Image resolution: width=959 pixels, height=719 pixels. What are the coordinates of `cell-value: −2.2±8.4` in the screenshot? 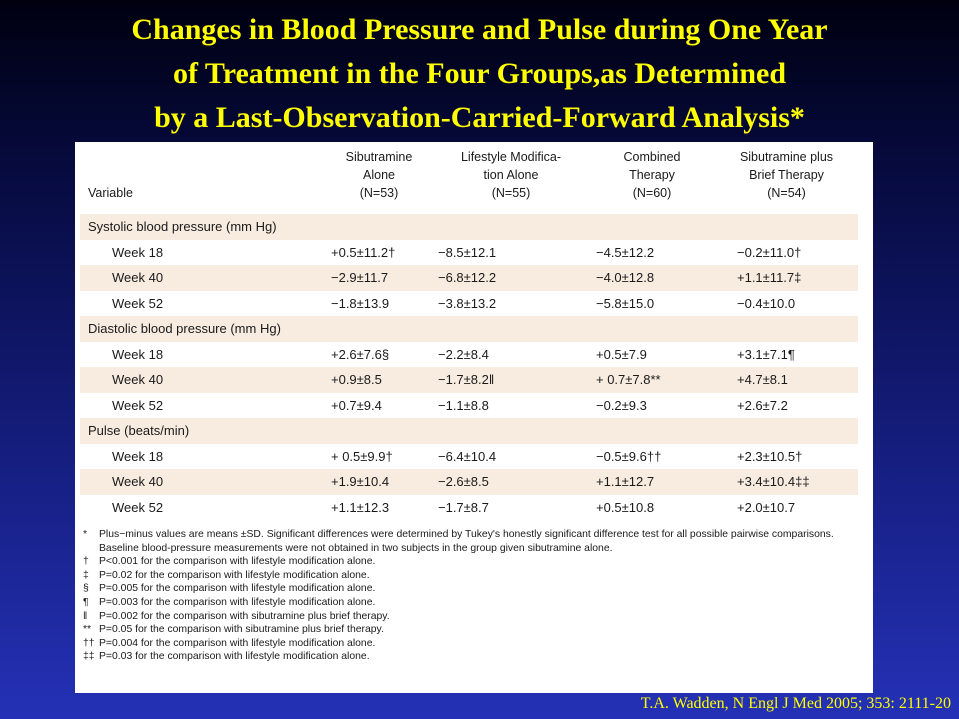 It's located at (463, 354).